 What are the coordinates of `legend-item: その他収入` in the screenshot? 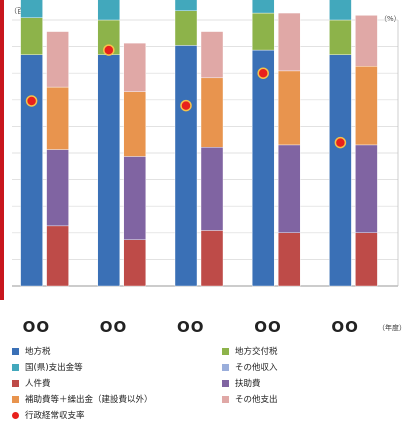 It's located at (250, 367).